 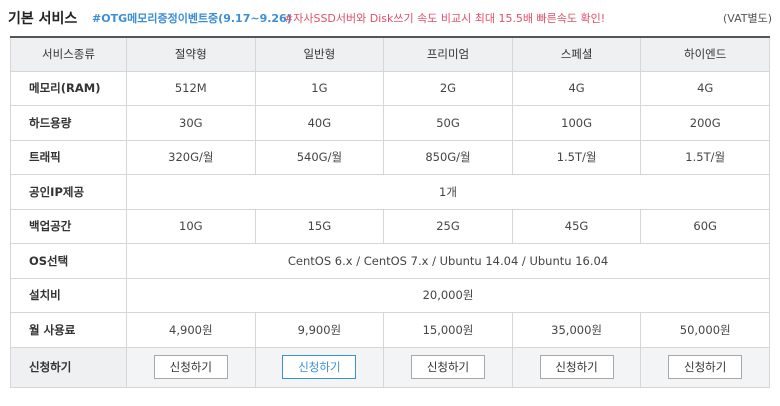 What do you see at coordinates (747, 18) in the screenshot?
I see `vat-note: (VAT별도)` at bounding box center [747, 18].